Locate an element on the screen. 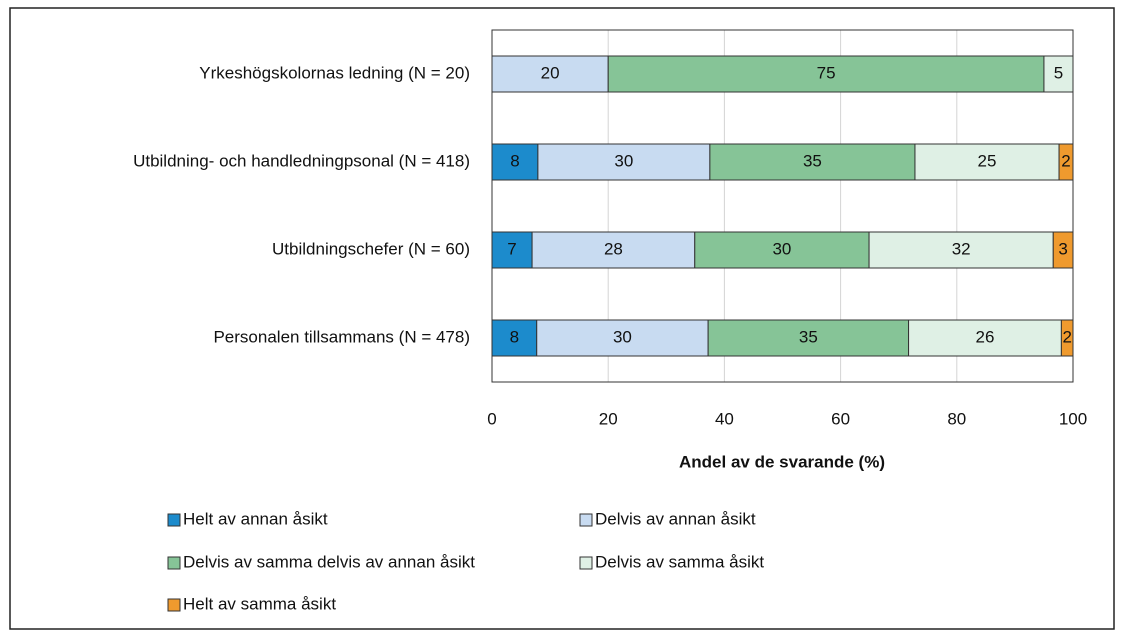  y-tick-label: Yrkeshögskolornas ledning (N = 20) is located at coordinates (334, 72).